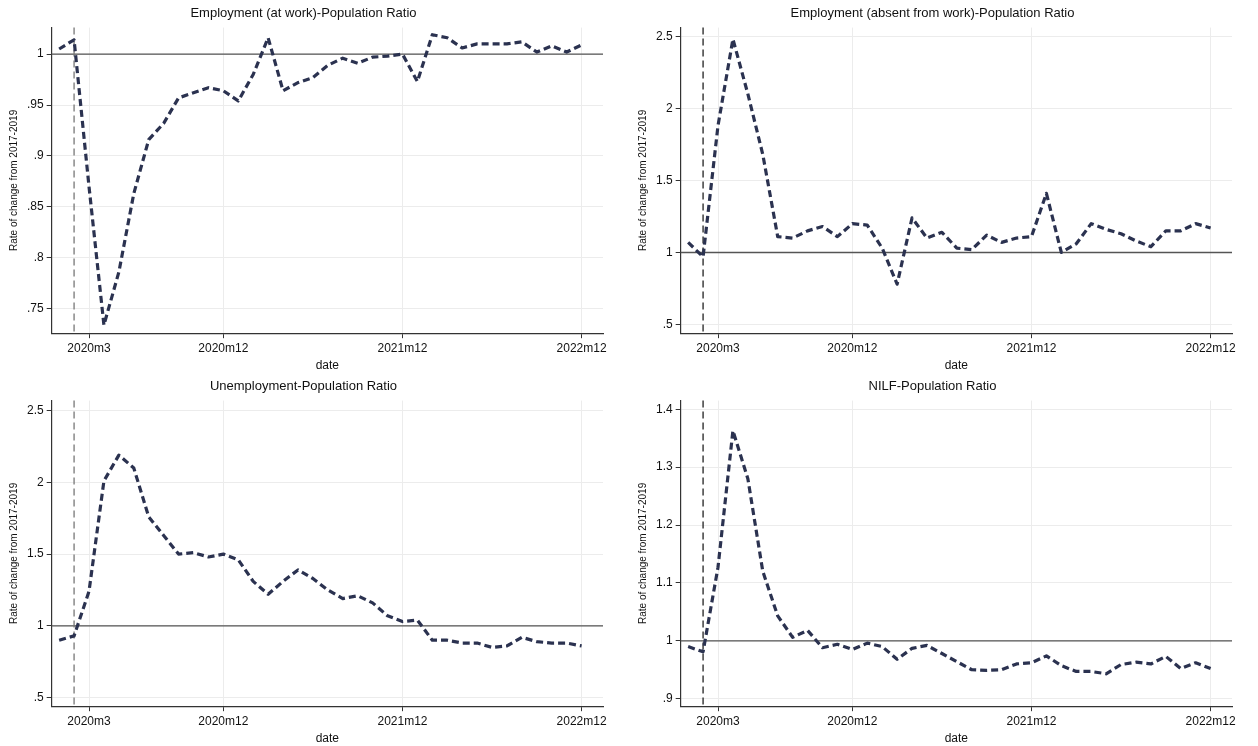  What do you see at coordinates (35, 104) in the screenshot?
I see `y-tick-label: .95` at bounding box center [35, 104].